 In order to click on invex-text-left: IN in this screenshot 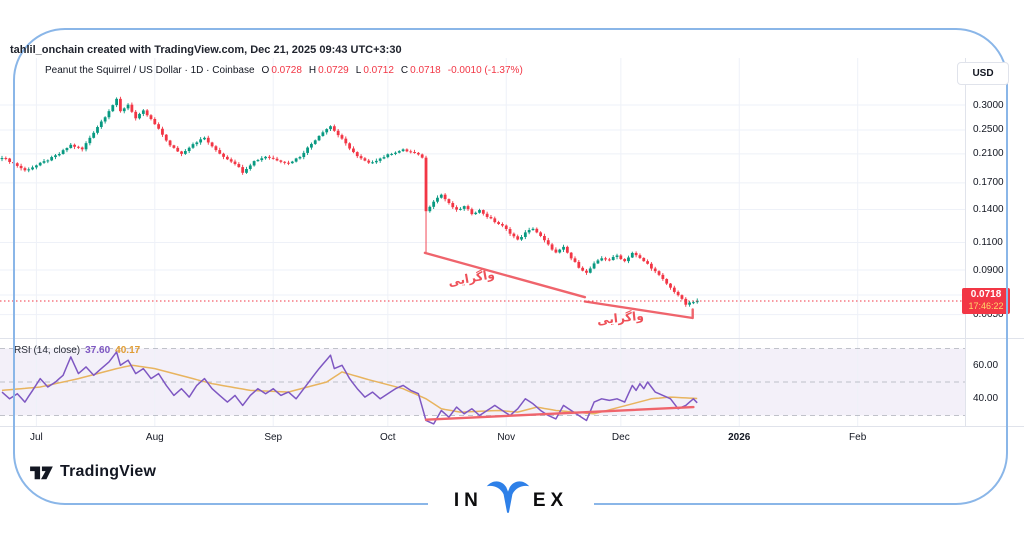, I will do `click(468, 500)`.